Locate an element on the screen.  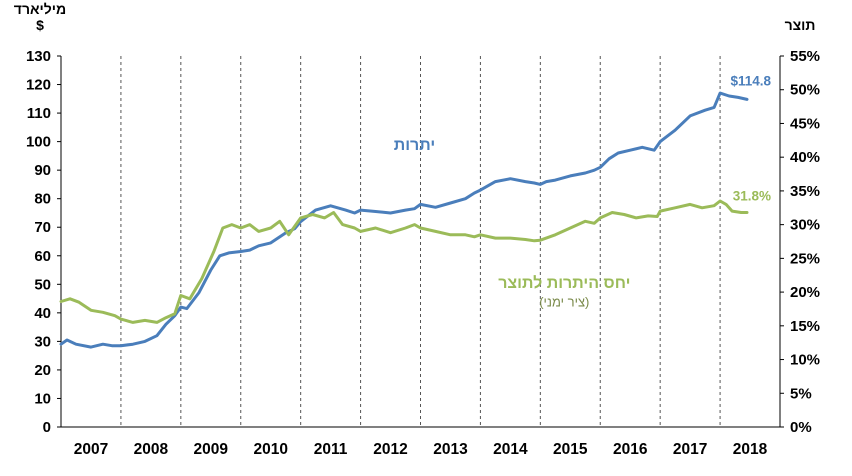
left-tick-label: 100 is located at coordinates (38, 142).